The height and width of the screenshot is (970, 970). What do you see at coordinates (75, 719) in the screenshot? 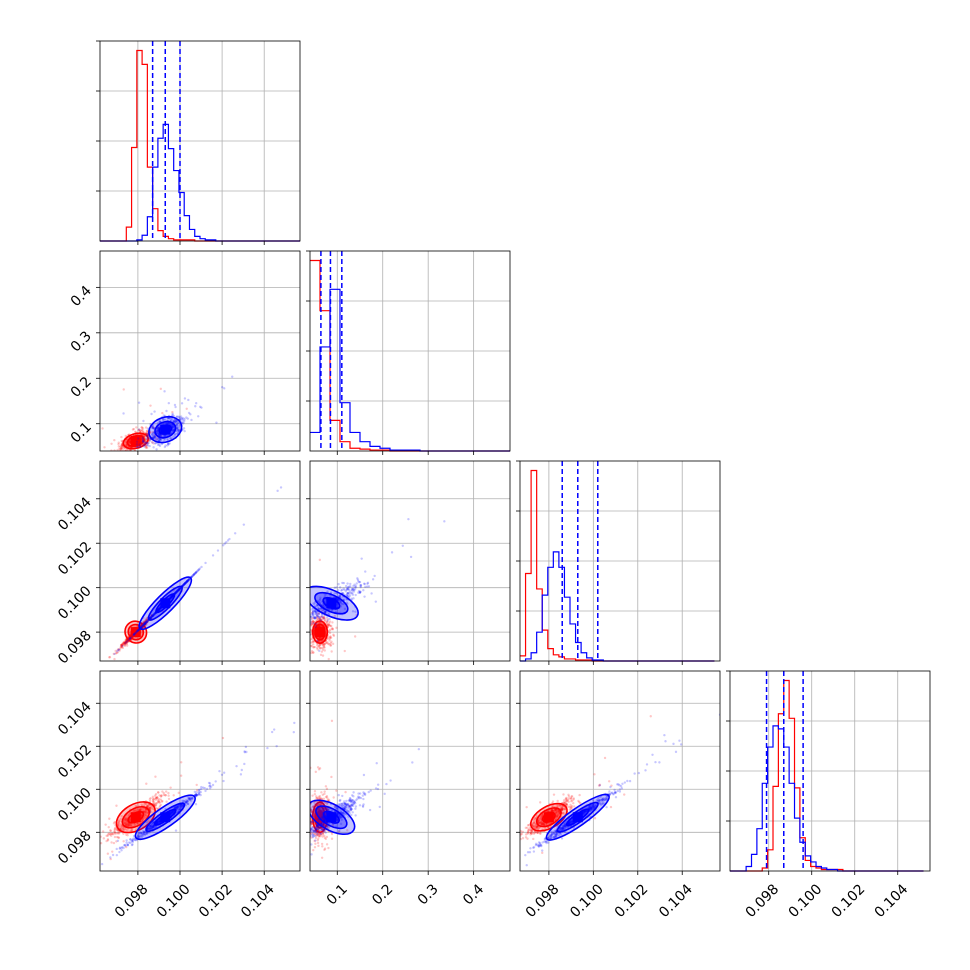
I see `y-tick-label: 0.104` at bounding box center [75, 719].